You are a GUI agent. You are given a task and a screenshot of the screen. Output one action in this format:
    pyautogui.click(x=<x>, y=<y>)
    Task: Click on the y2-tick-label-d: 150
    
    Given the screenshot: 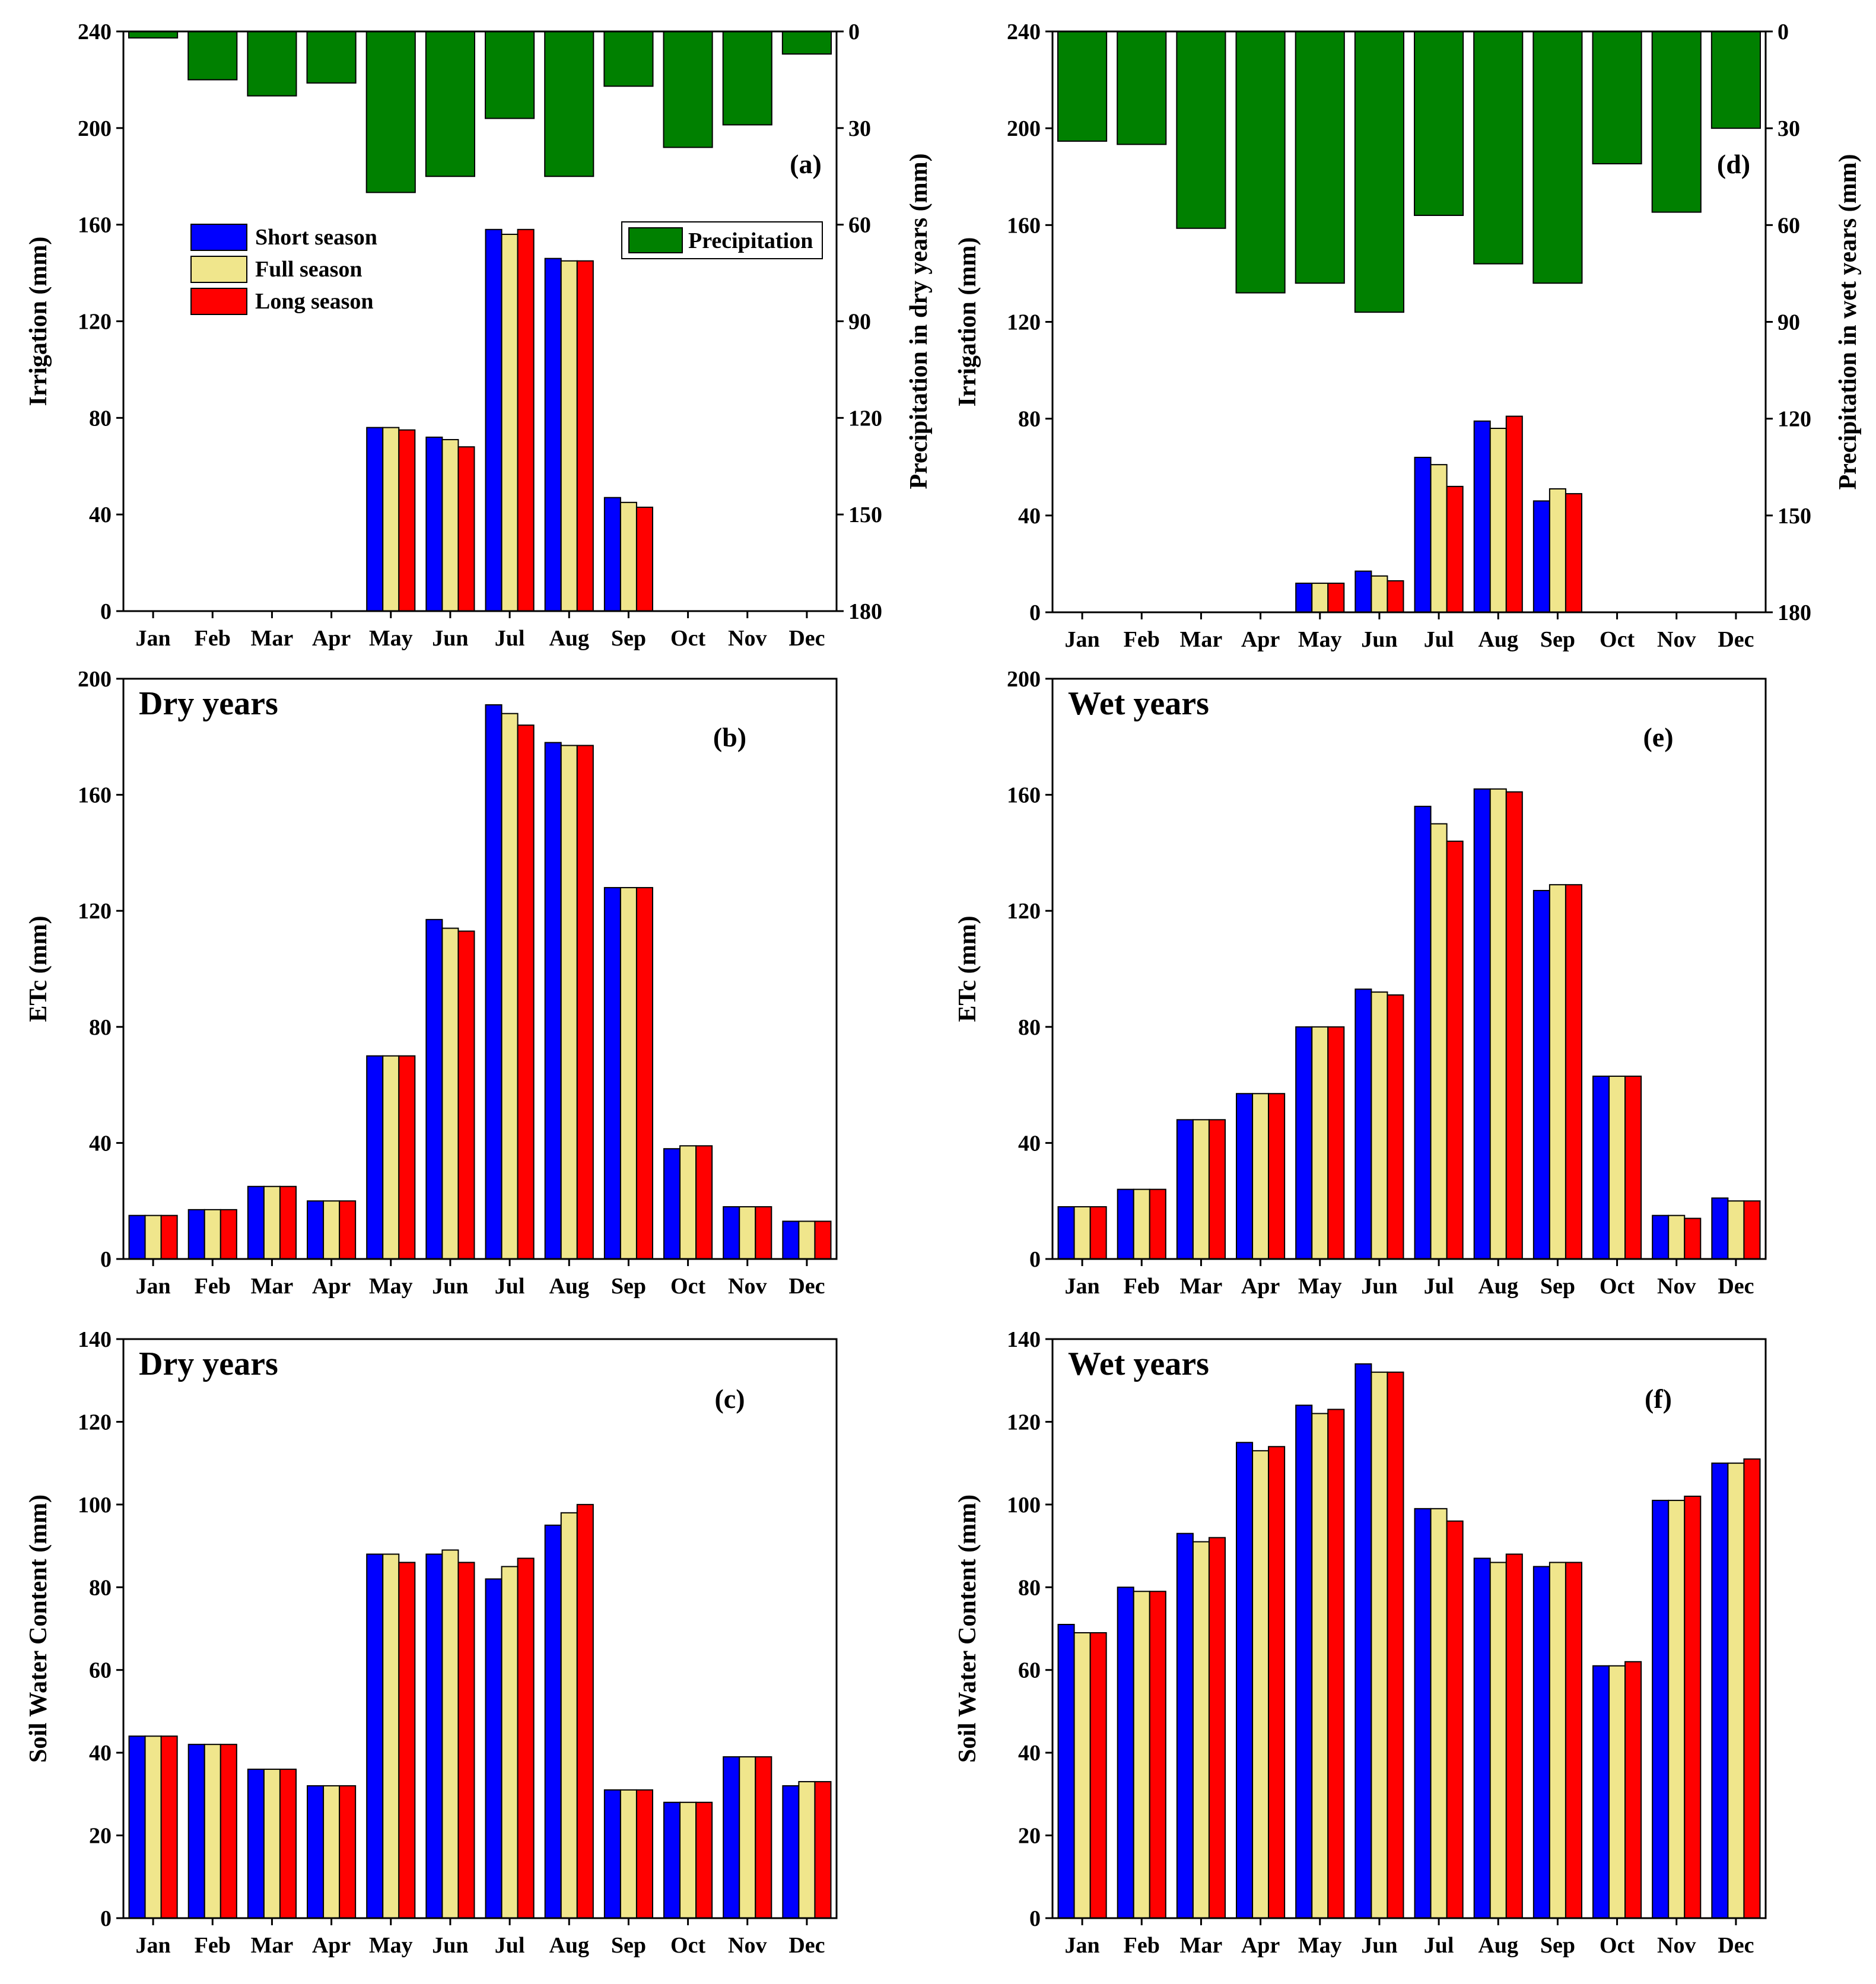 What is the action you would take?
    pyautogui.click(x=1794, y=516)
    